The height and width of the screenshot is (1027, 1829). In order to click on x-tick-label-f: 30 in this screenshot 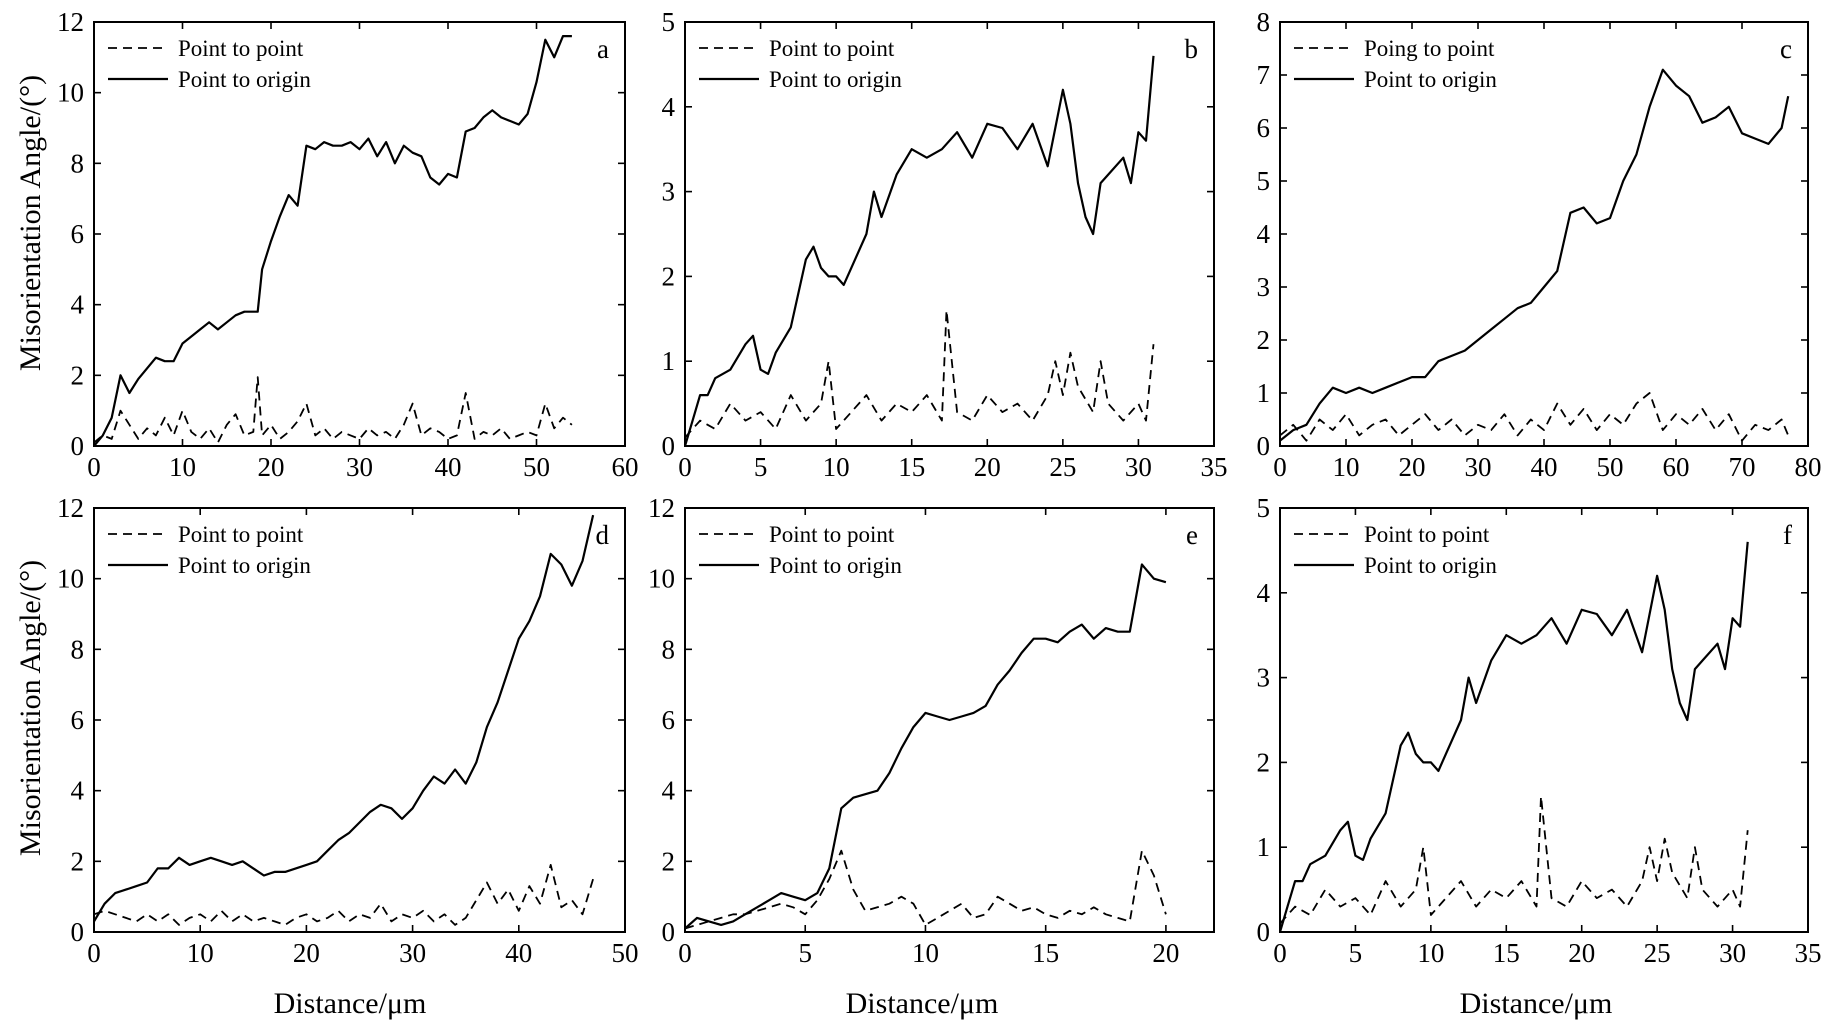, I will do `click(1732, 953)`.